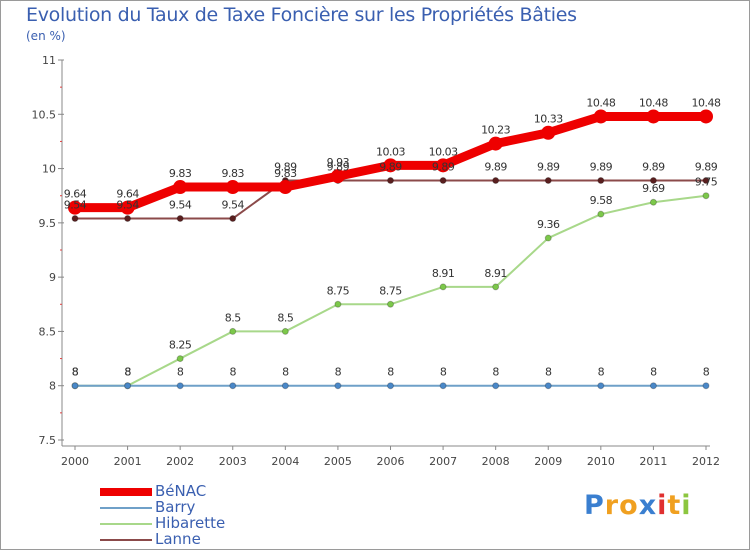  Describe the element at coordinates (338, 461) in the screenshot. I see `x-tick-label: 2005` at that location.